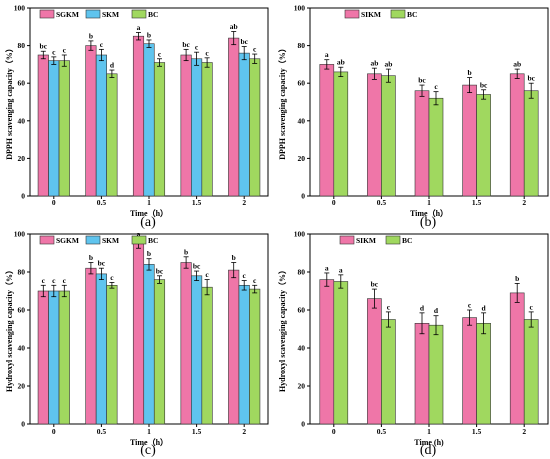 Image resolution: width=550 pixels, height=459 pixels. Describe the element at coordinates (347, 240) in the screenshot. I see `legend-swatch-sikm` at that location.